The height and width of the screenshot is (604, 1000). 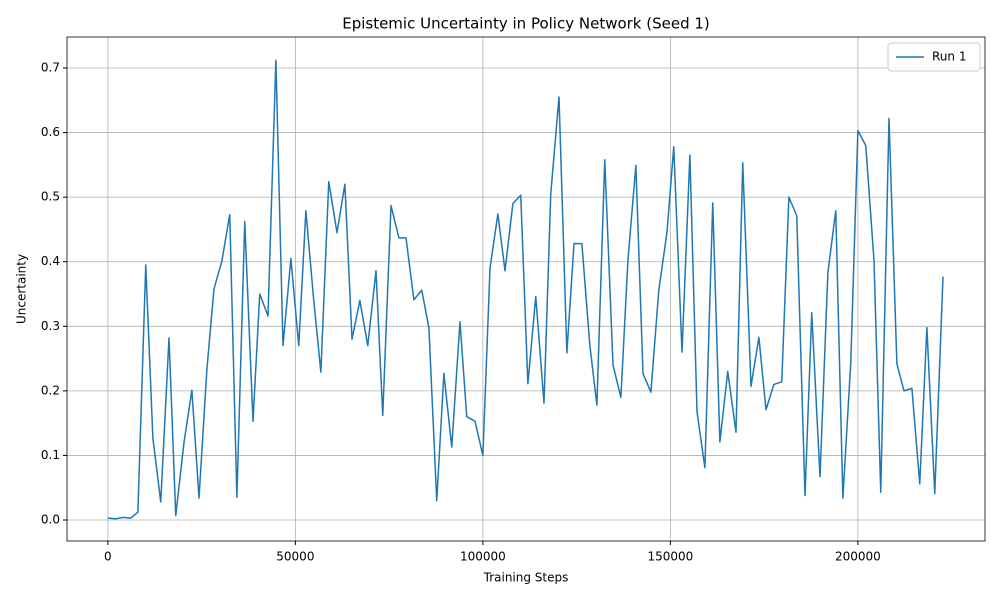 I want to click on y-axis-label: Uncertainty, so click(x=22, y=289).